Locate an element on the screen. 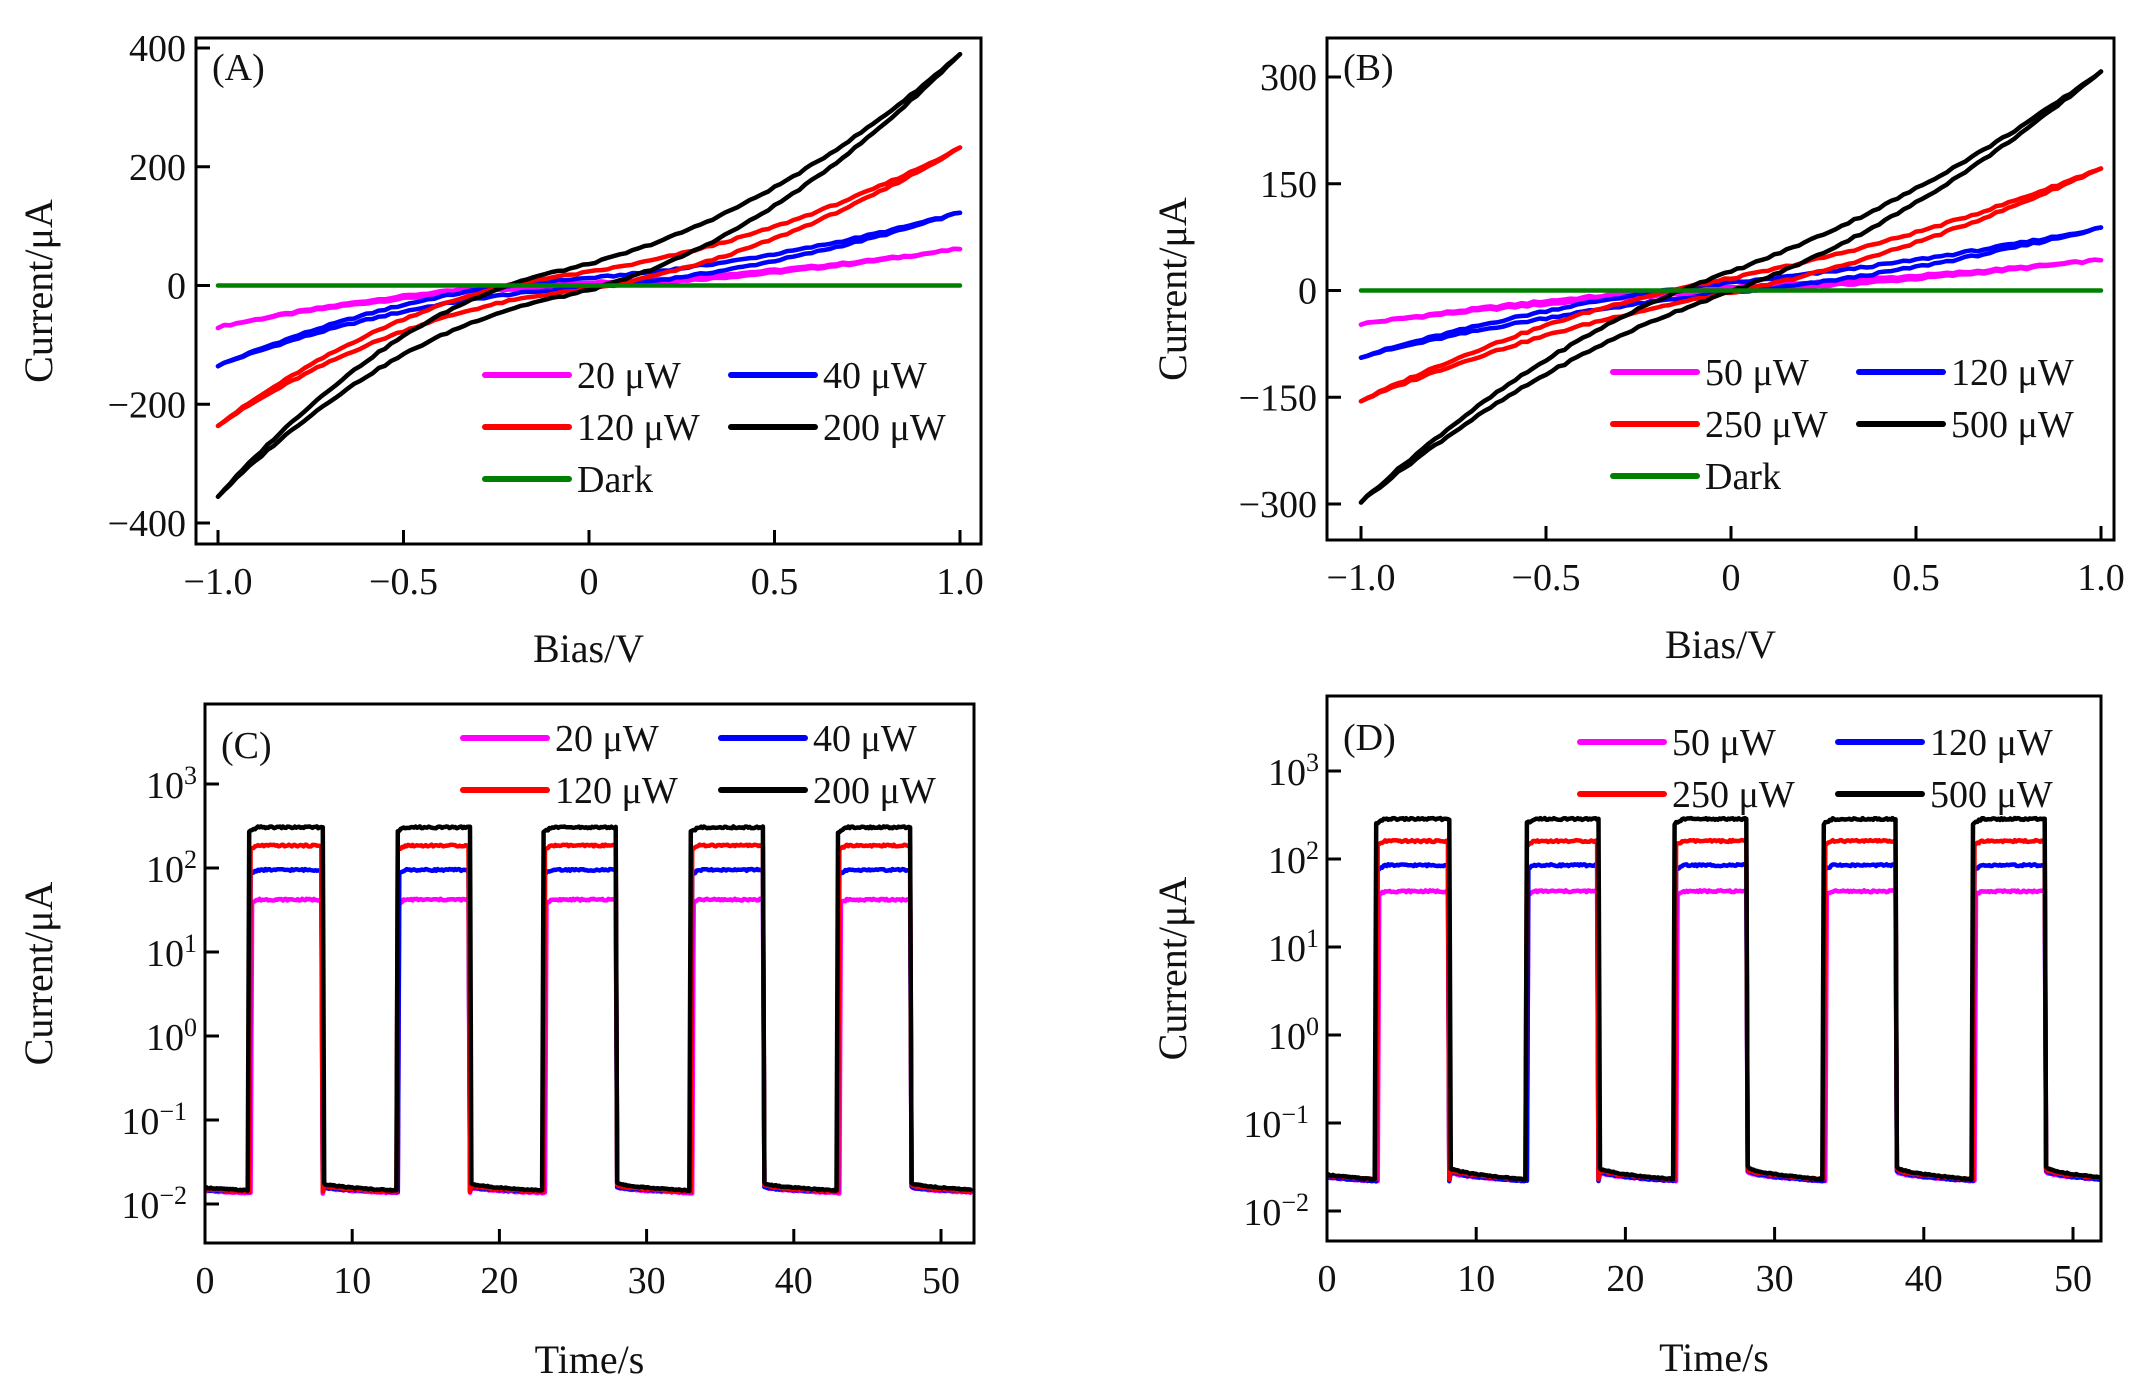  legend-item: 200 μW is located at coordinates (827, 791).